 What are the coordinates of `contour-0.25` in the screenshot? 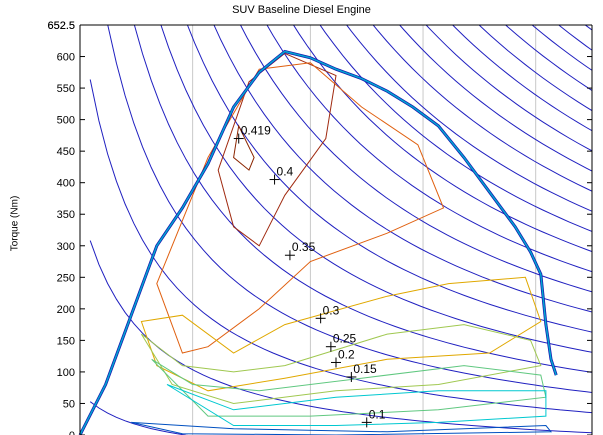 It's located at (341, 364).